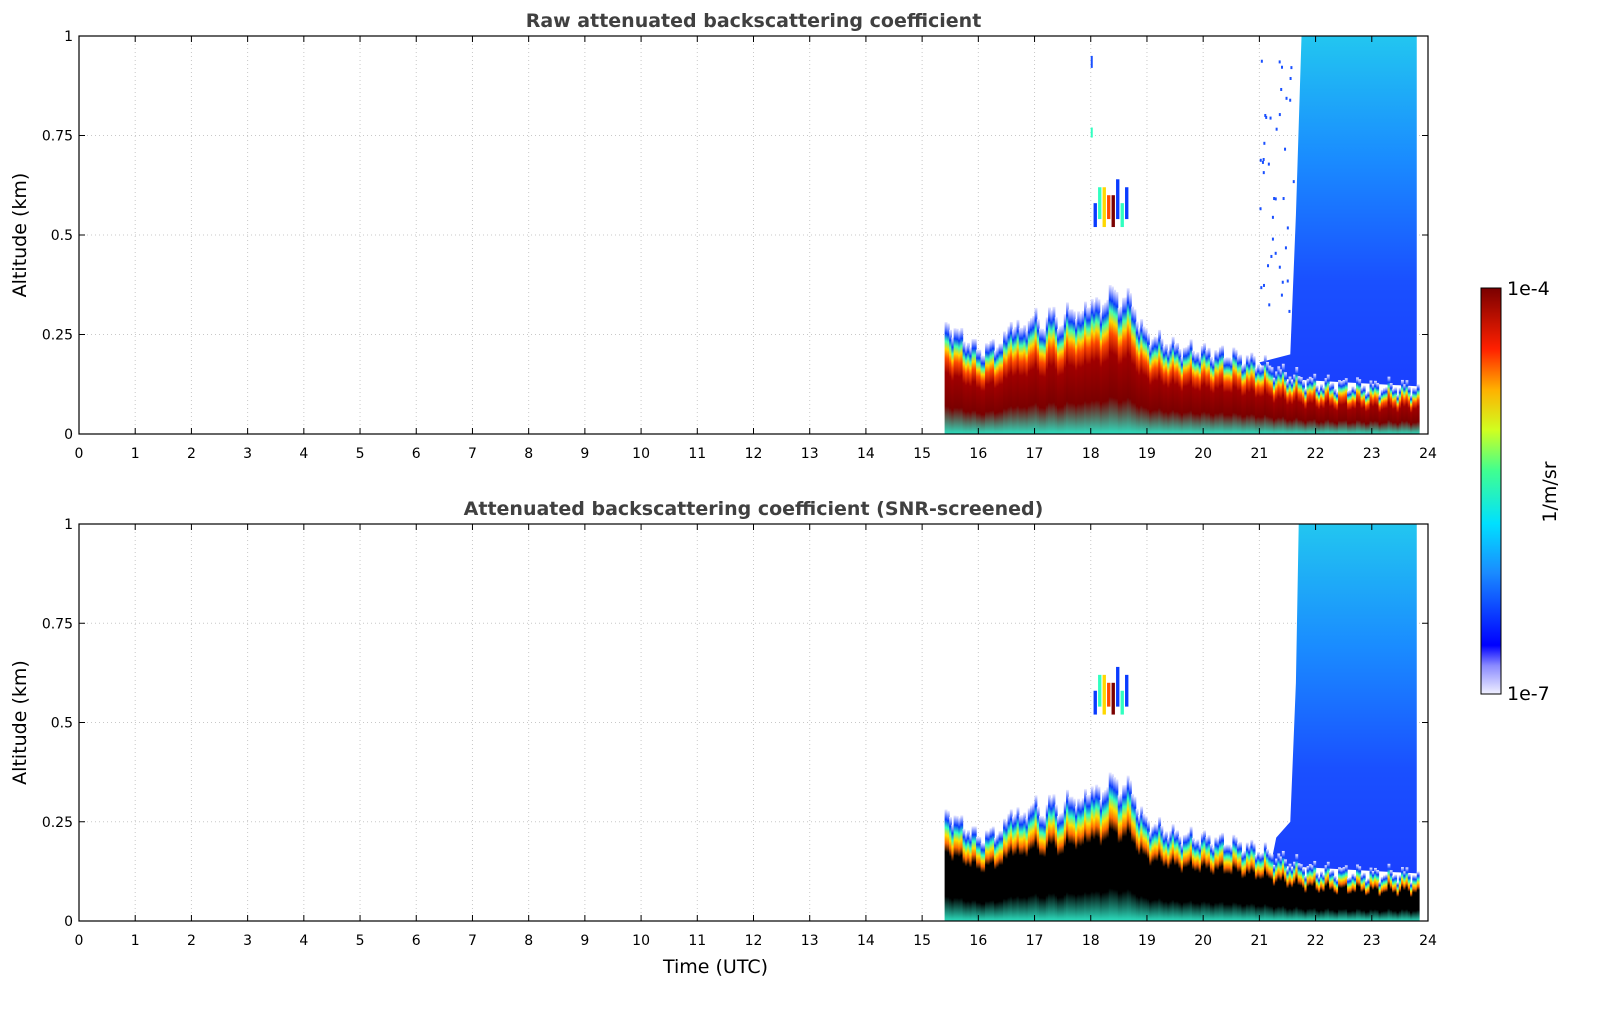  I want to click on x-tick-label: 12, so click(754, 454).